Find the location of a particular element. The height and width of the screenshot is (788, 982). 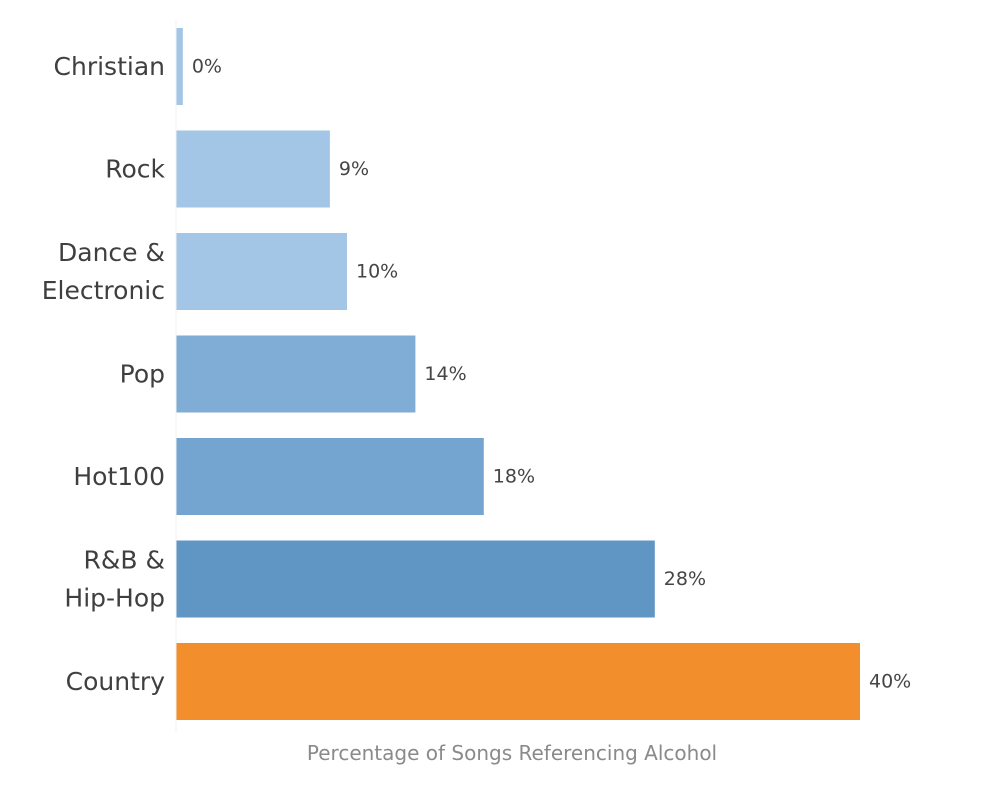

category-label-0: Christian is located at coordinates (109, 66).